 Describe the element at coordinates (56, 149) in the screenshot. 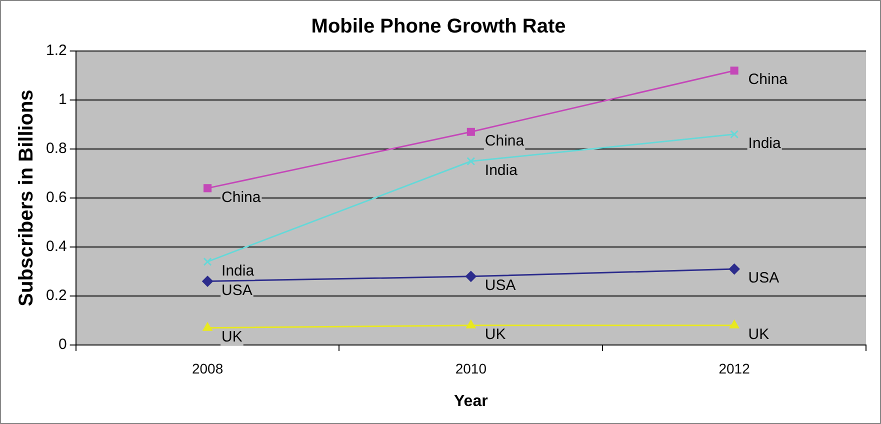

I see `y-tick-label: 0.8` at that location.